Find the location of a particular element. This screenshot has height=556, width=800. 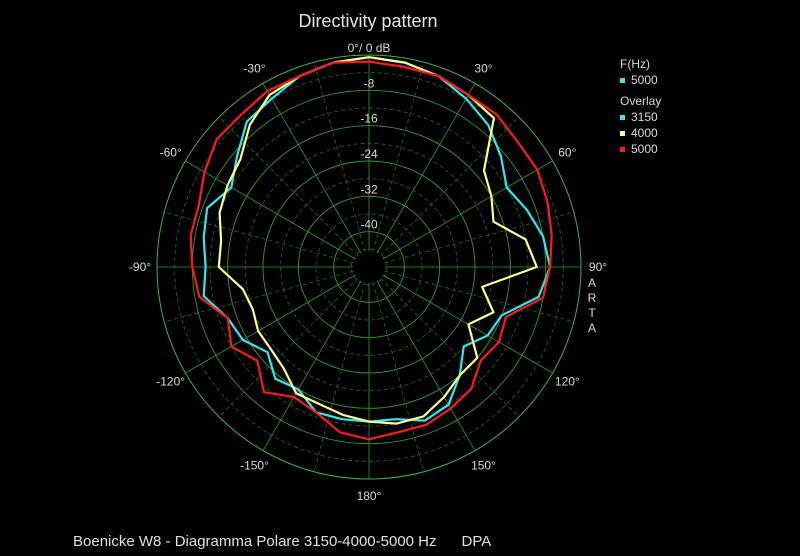

legend-label: 3150 is located at coordinates (644, 117).